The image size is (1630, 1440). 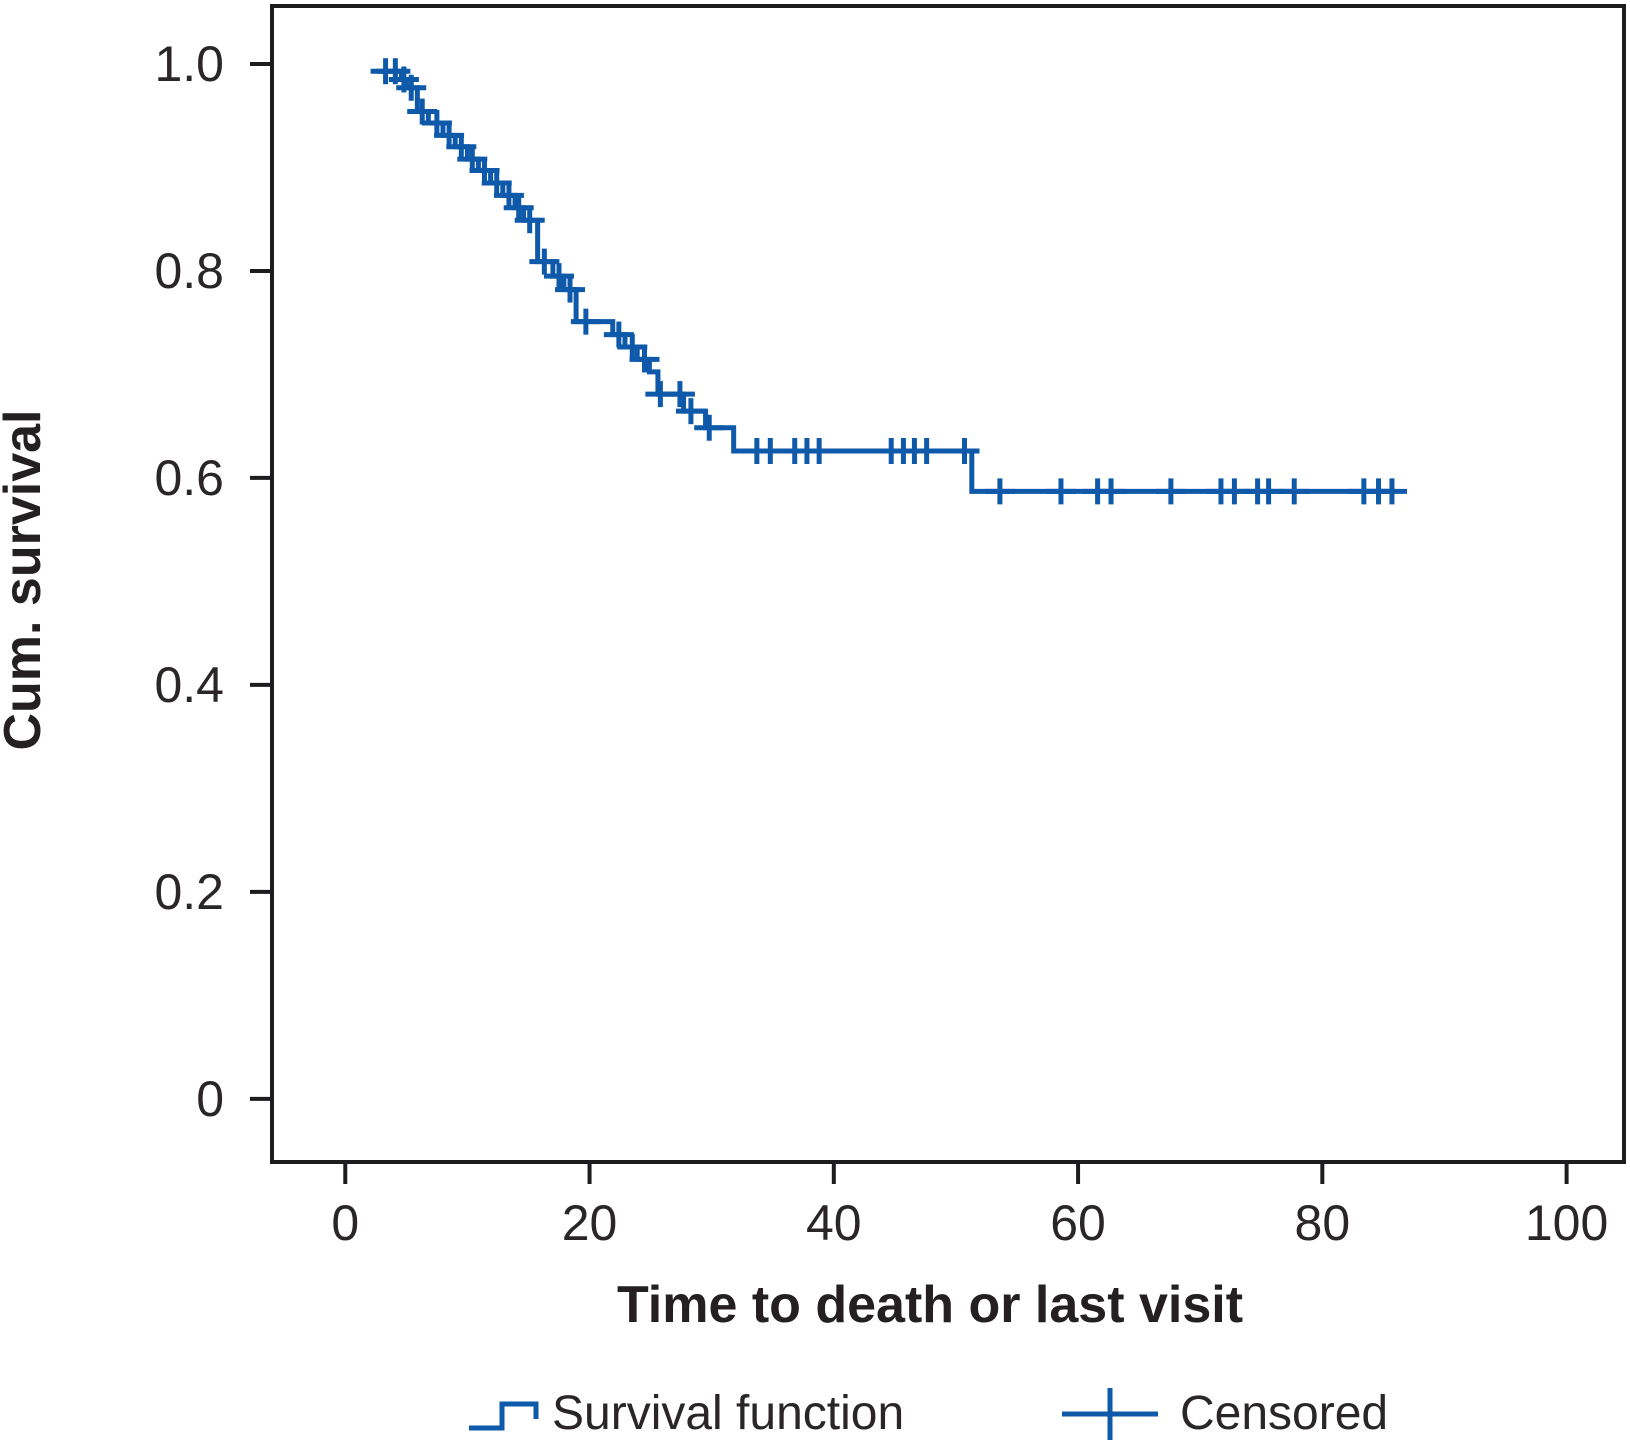 I want to click on x-tick-label: 20, so click(x=590, y=1223).